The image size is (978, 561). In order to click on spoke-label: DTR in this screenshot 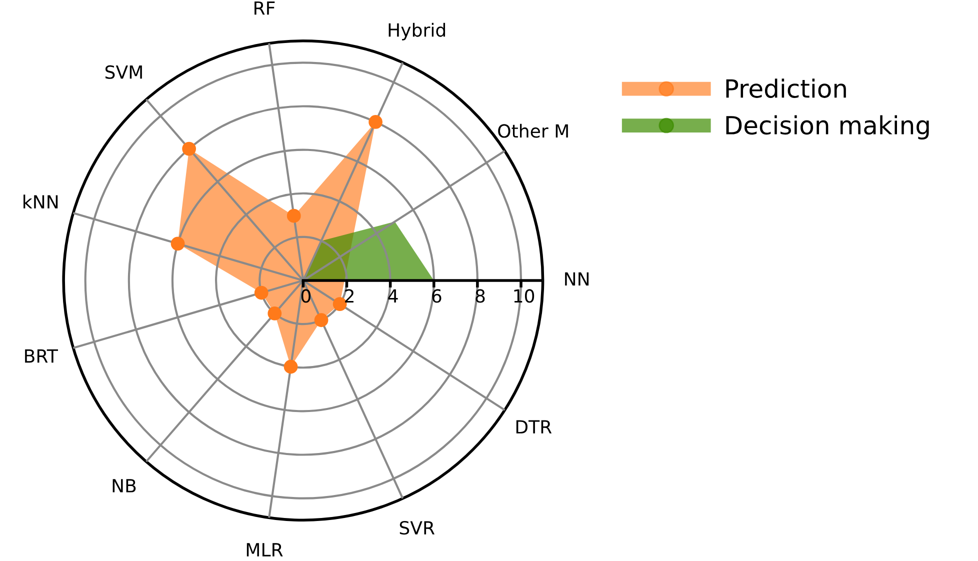, I will do `click(534, 427)`.